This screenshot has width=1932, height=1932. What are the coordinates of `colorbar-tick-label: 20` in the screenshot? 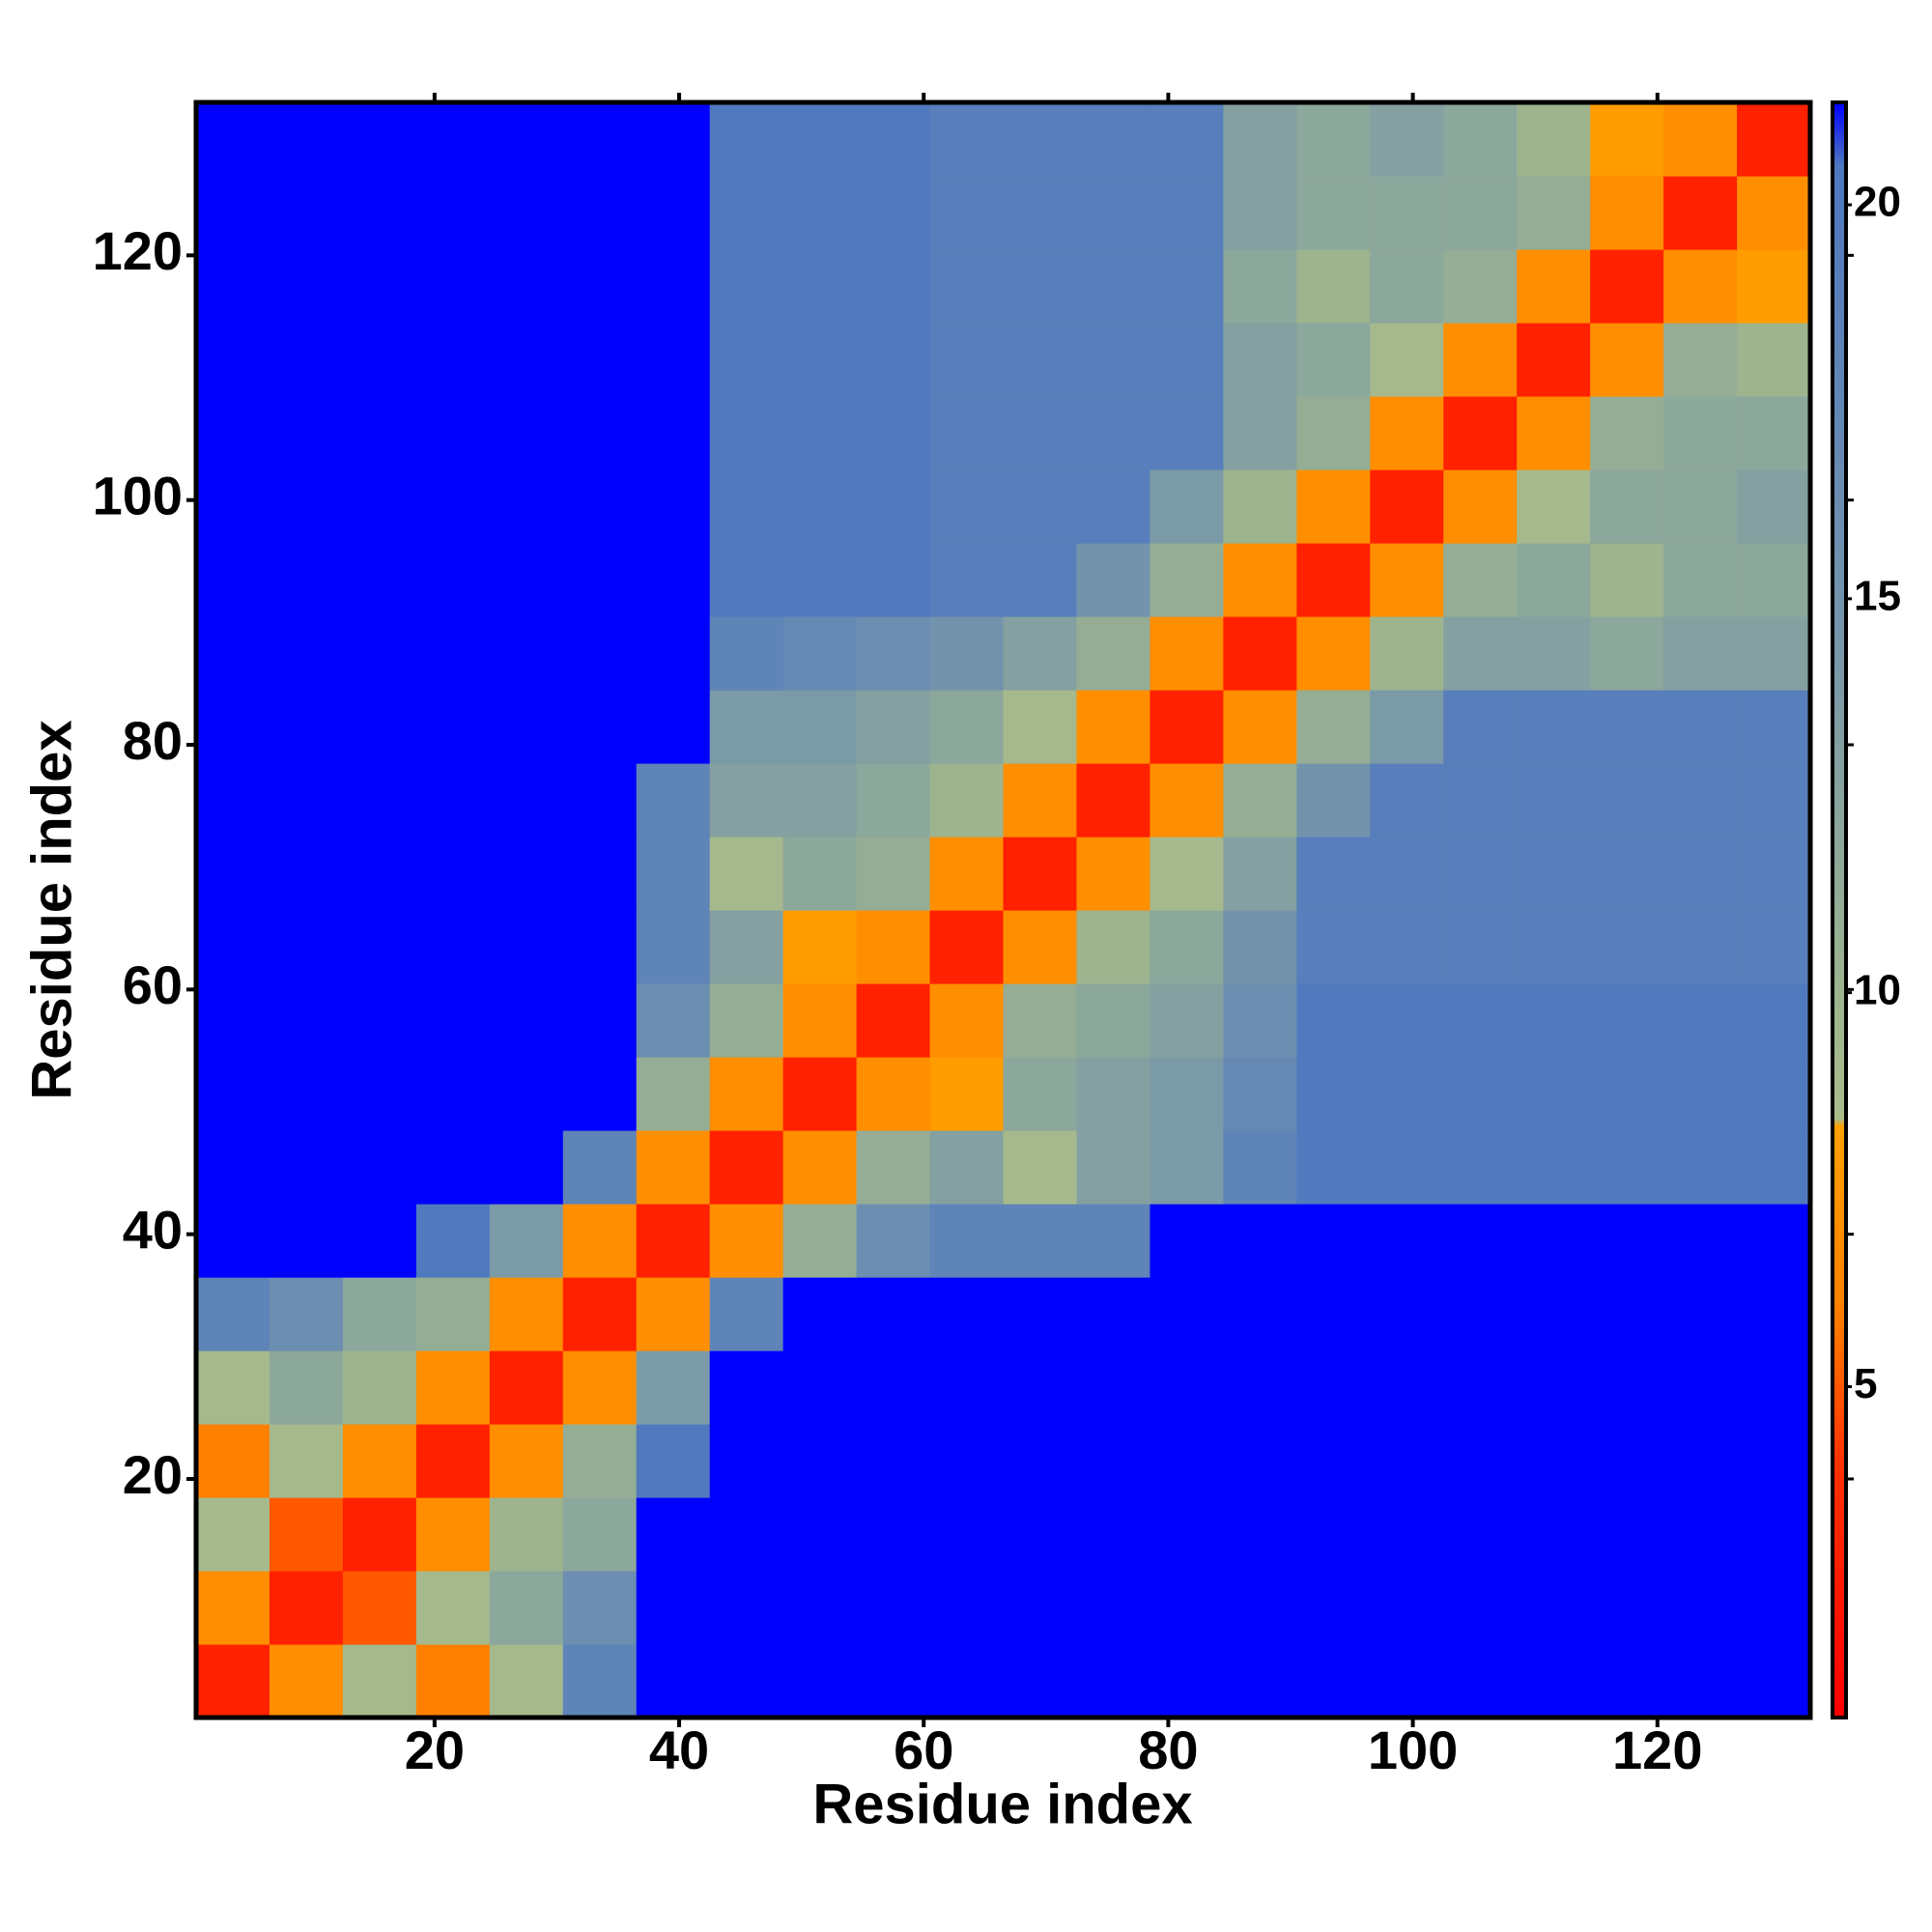 It's located at (1877, 202).